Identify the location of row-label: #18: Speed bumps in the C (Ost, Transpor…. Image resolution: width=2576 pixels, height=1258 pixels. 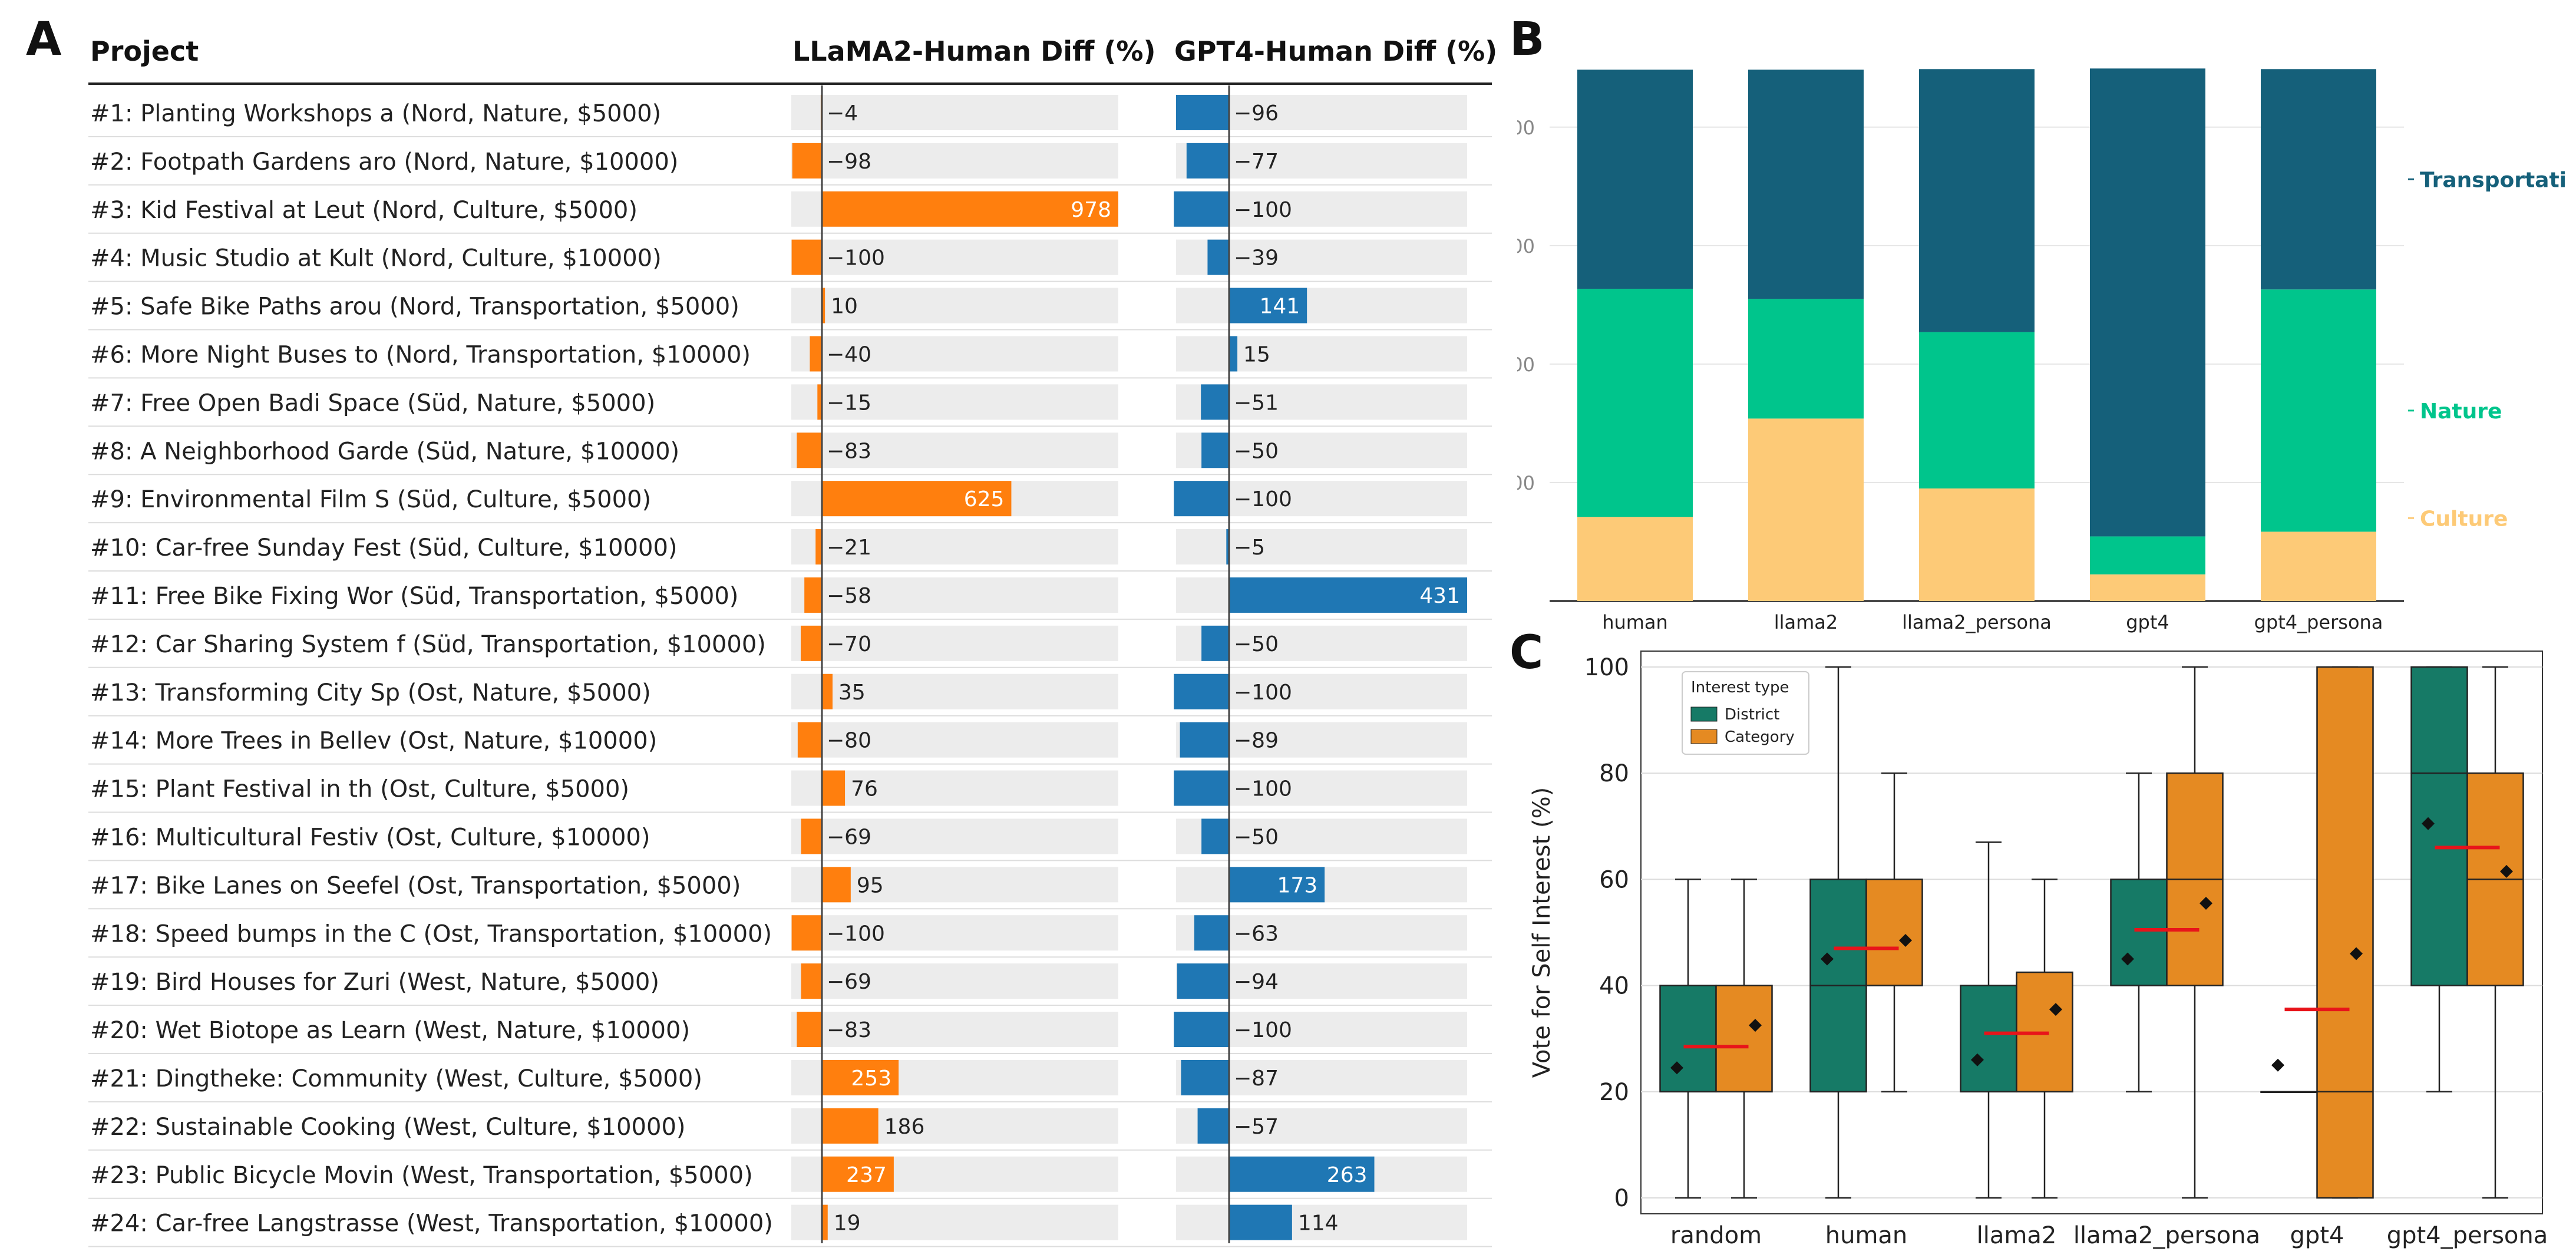
(431, 934).